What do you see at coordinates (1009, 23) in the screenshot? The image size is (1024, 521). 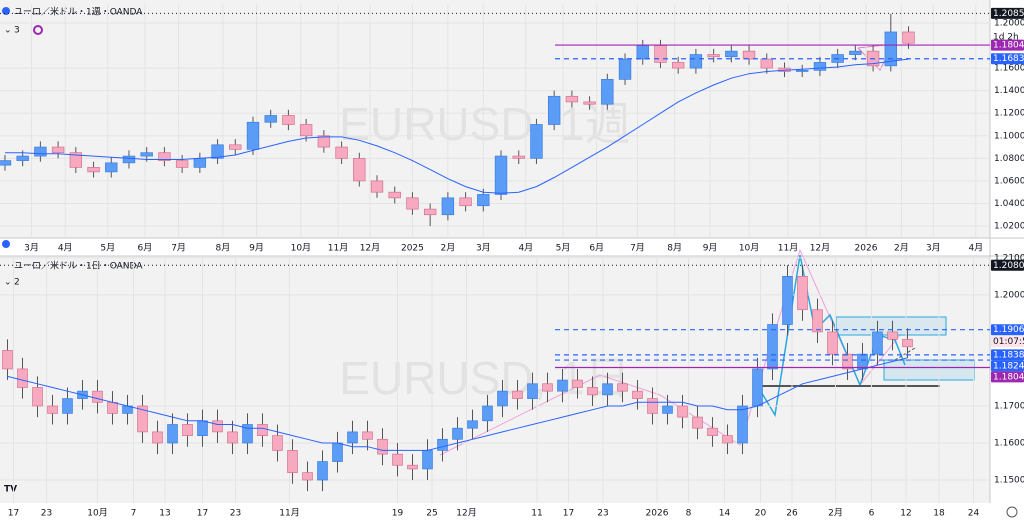 I see `y-tick-label: 1.2000` at bounding box center [1009, 23].